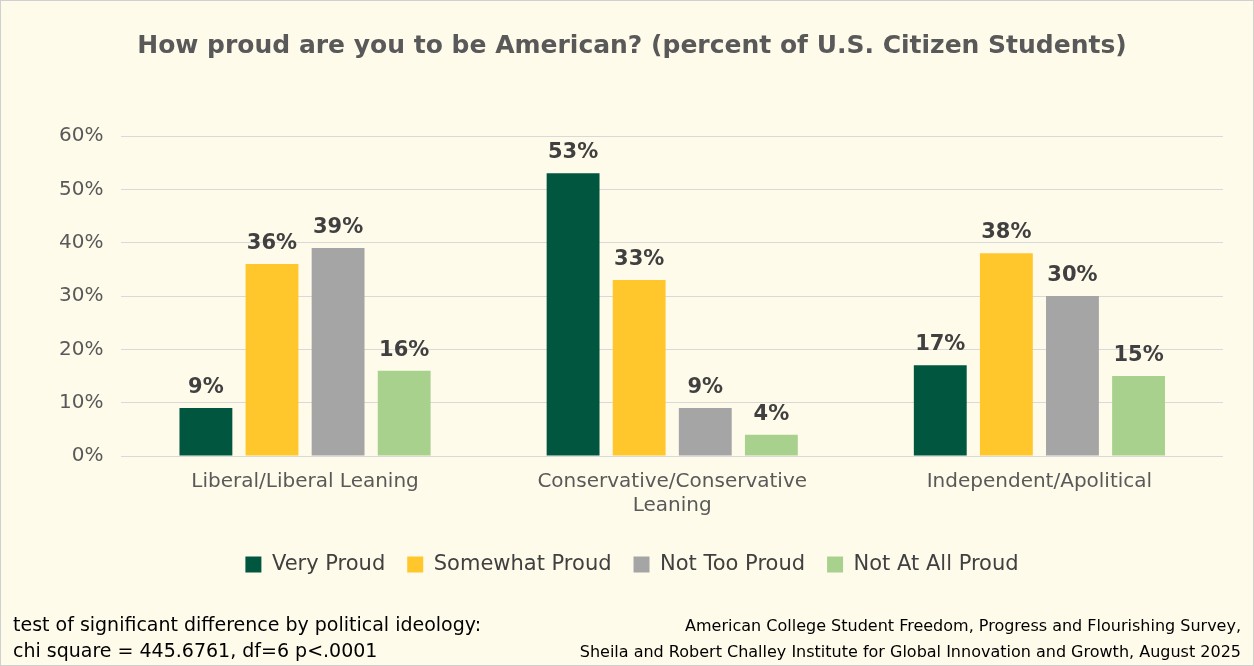 This screenshot has height=666, width=1254. Describe the element at coordinates (771, 412) in the screenshot. I see `data-label: 4%` at that location.